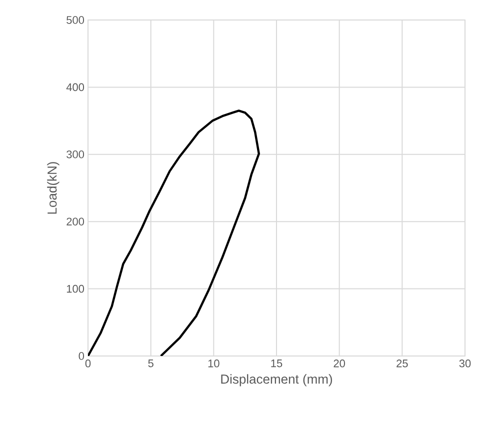  Describe the element at coordinates (75, 20) in the screenshot. I see `y-tick-label: 500` at that location.